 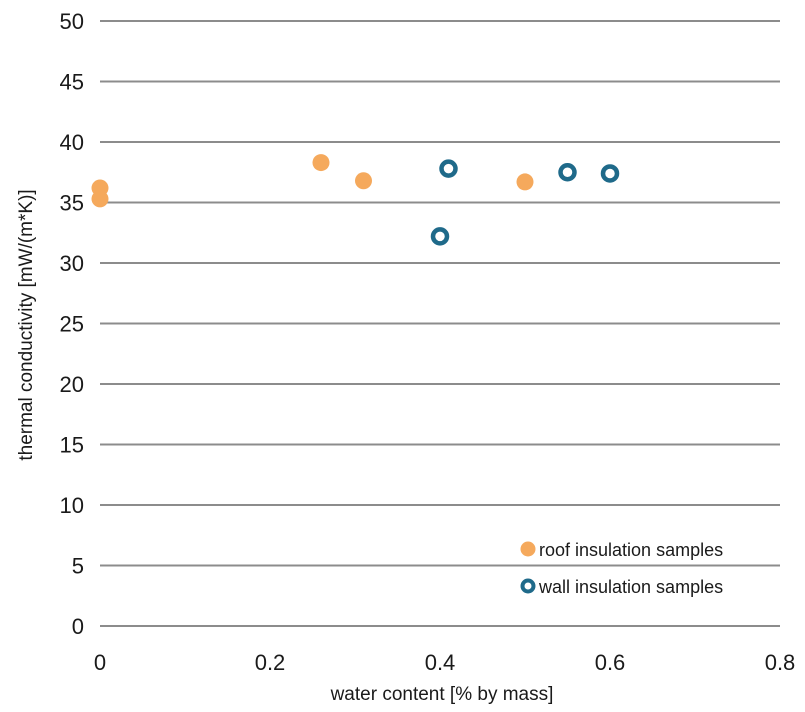 What do you see at coordinates (631, 550) in the screenshot?
I see `legend-label-roof: roof insulation samples` at bounding box center [631, 550].